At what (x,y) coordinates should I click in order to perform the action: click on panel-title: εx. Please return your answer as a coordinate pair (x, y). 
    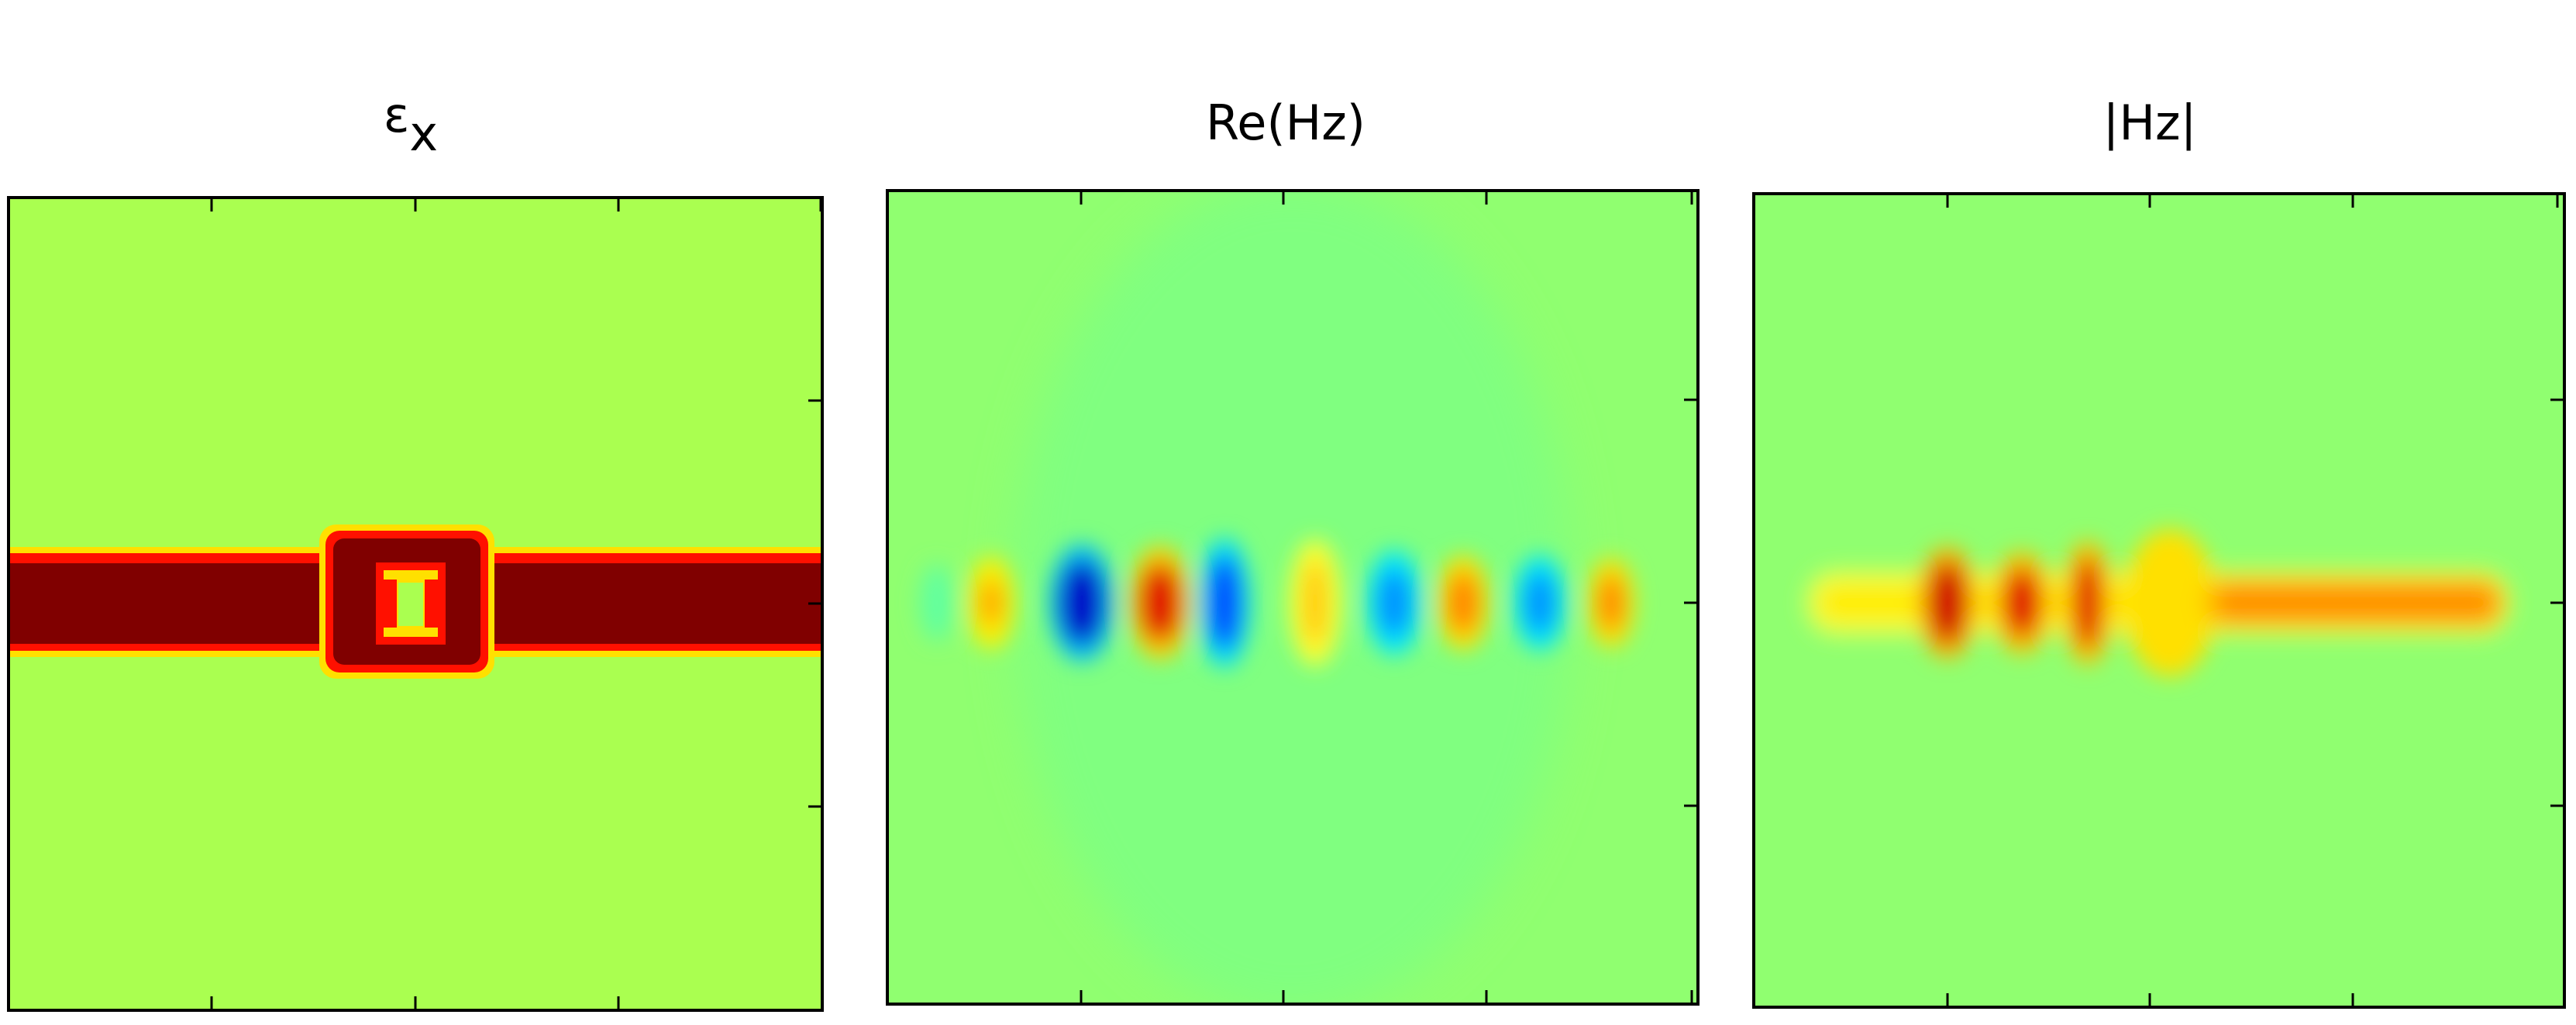
    Looking at the image, I should click on (411, 124).